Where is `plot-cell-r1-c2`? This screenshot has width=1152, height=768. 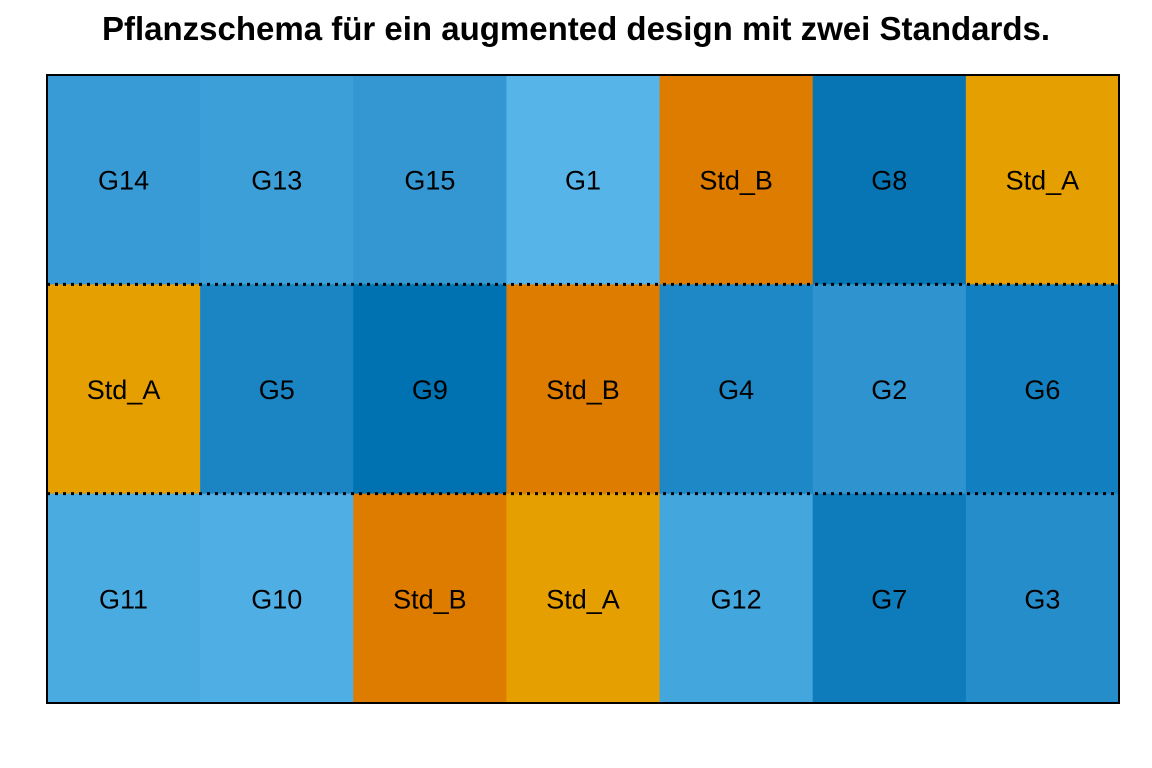
plot-cell-r1-c2 is located at coordinates (277, 180).